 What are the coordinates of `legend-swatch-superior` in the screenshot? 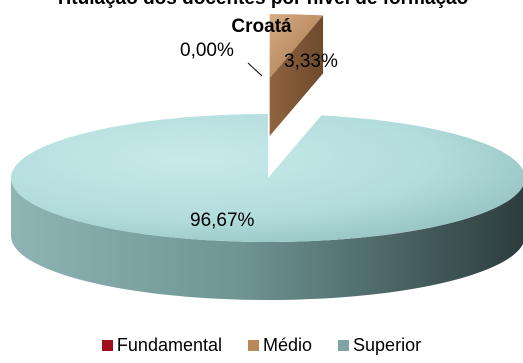 It's located at (344, 345).